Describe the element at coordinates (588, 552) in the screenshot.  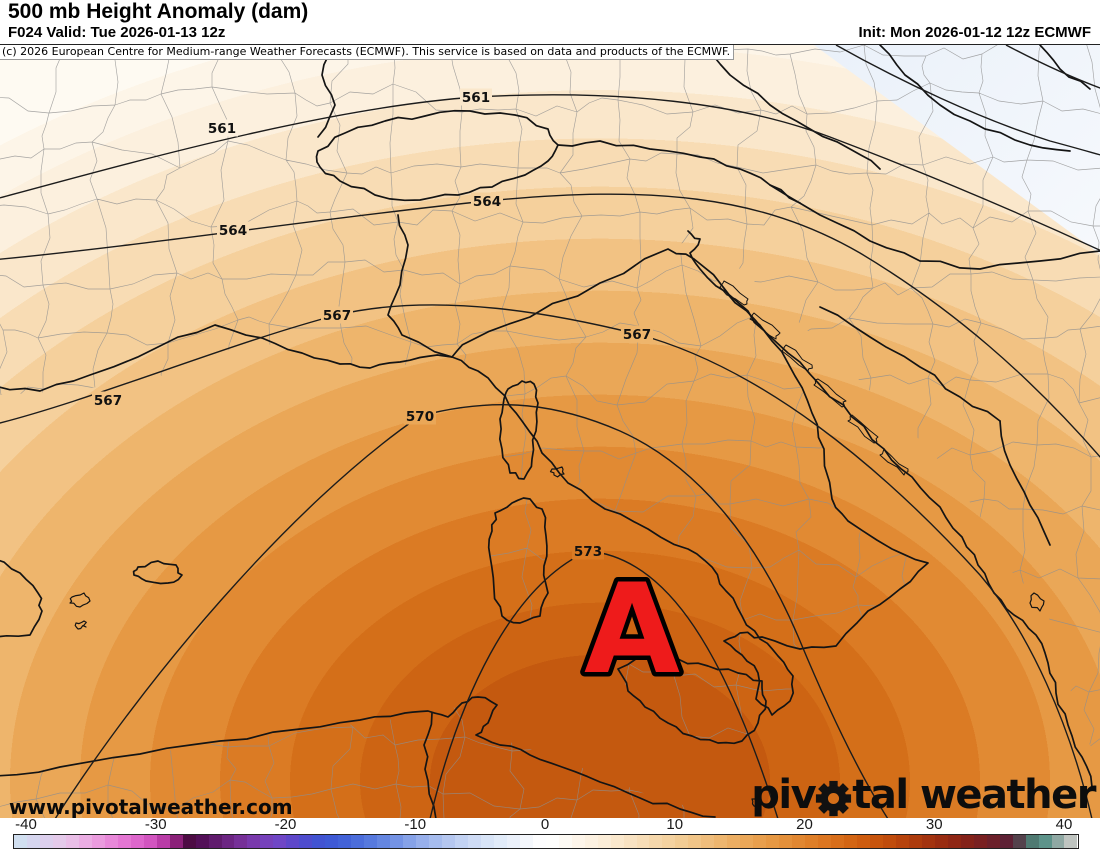
I see `svg-text: 573` at that location.